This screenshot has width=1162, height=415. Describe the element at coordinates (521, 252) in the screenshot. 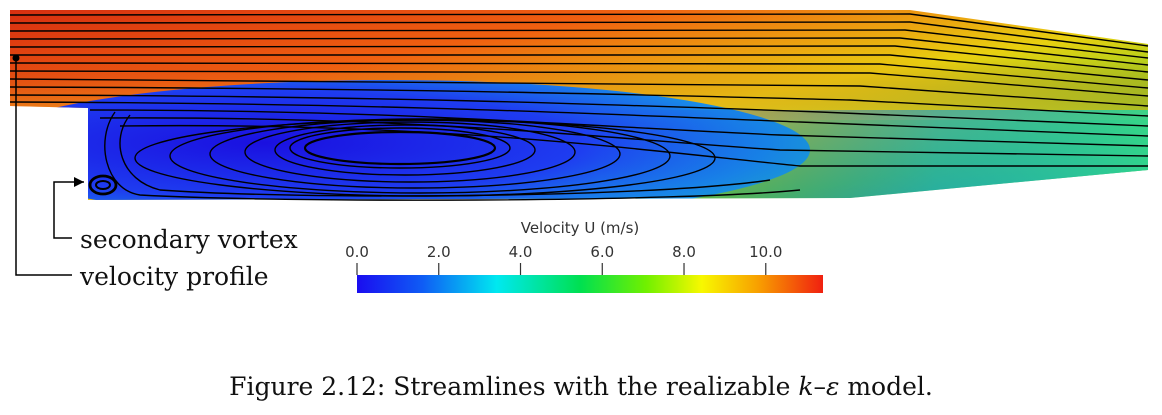

I see `colorbar-tick-label: 4.0` at that location.